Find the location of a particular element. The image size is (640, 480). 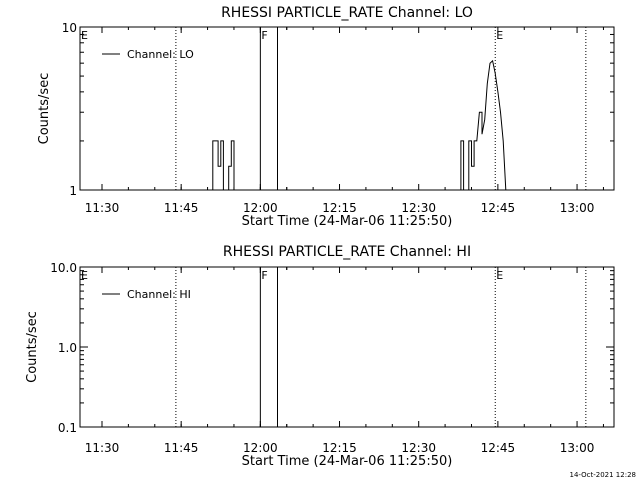

panel1-x-tick-label: 12:30 is located at coordinates (418, 208).